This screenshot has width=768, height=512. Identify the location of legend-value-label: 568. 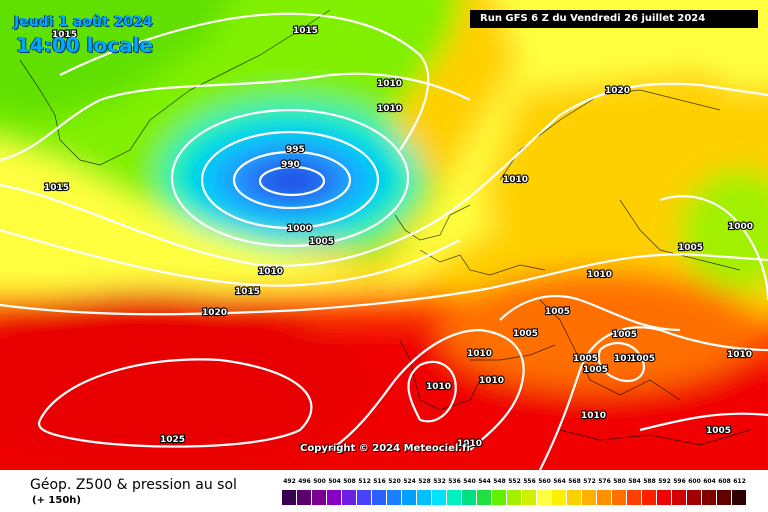
(574, 481).